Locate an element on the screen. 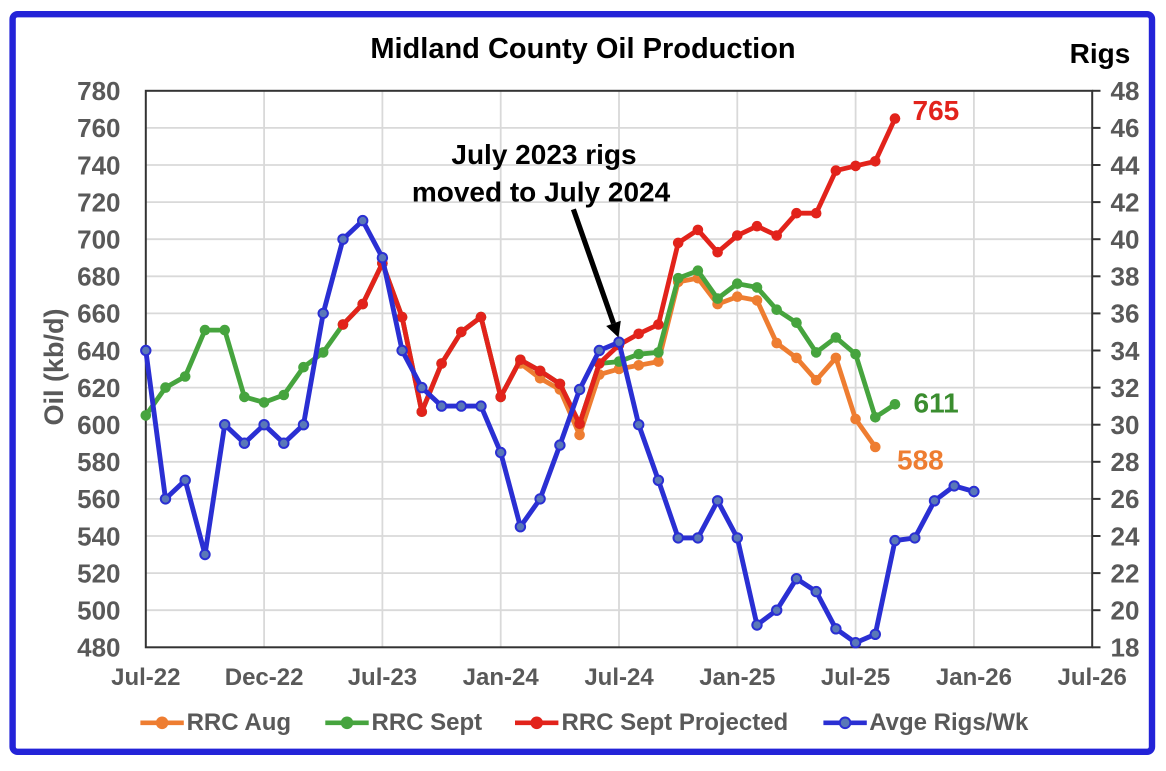  svg-text: 44 is located at coordinates (1125, 165).